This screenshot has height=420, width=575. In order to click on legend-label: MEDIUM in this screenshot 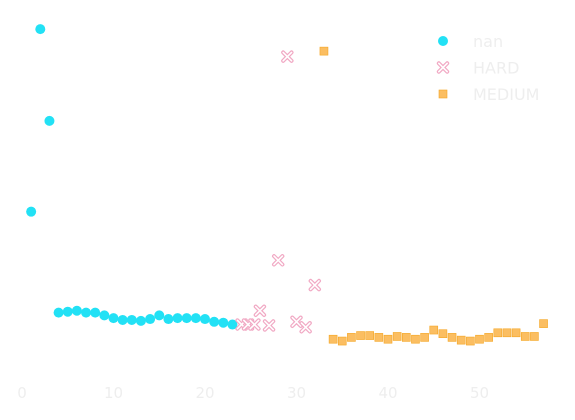, I will do `click(506, 94)`.